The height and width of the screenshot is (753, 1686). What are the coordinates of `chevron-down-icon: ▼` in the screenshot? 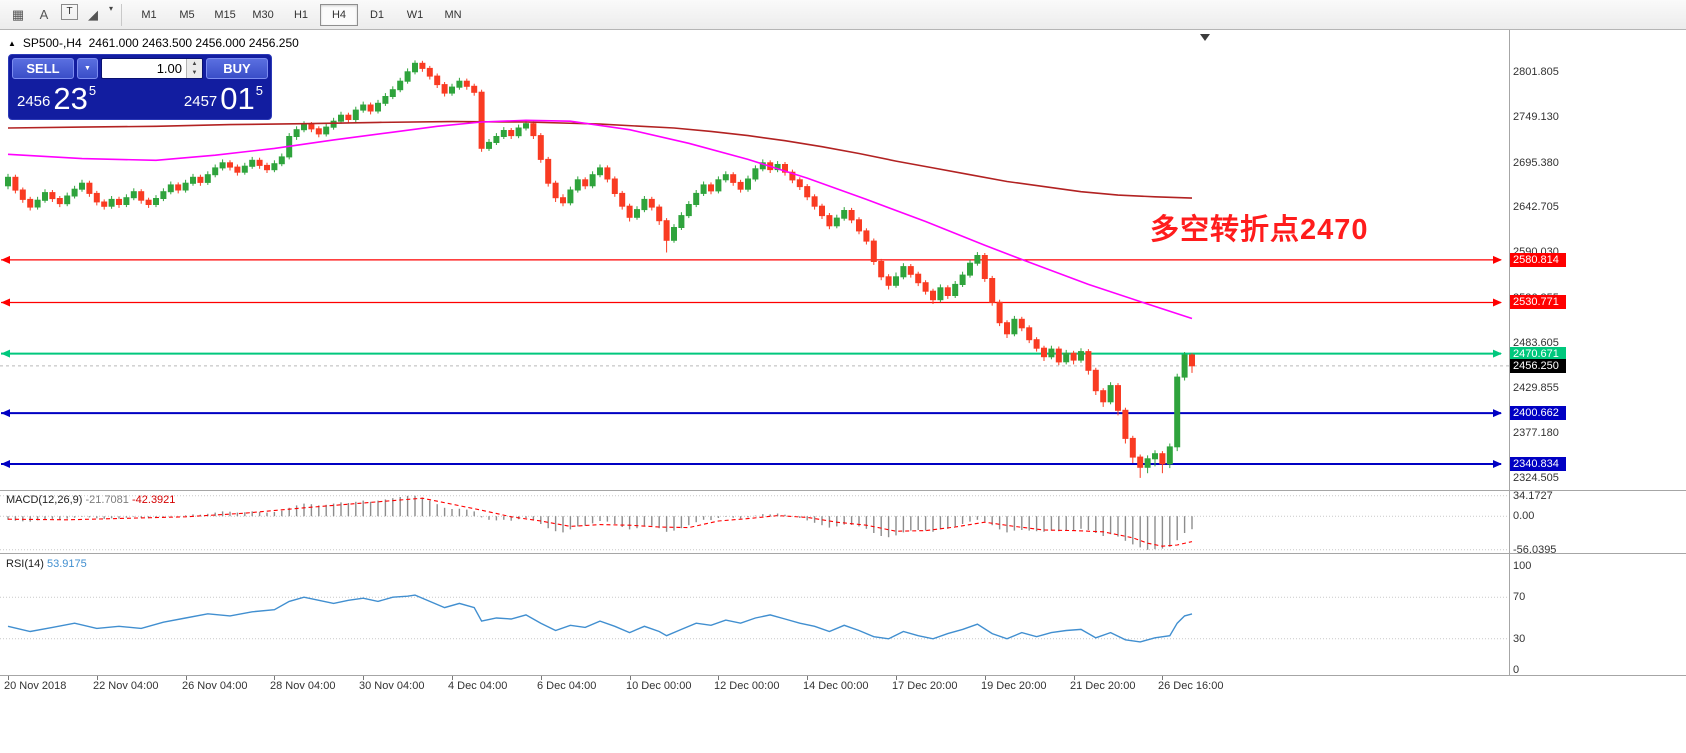 It's located at (87, 68).